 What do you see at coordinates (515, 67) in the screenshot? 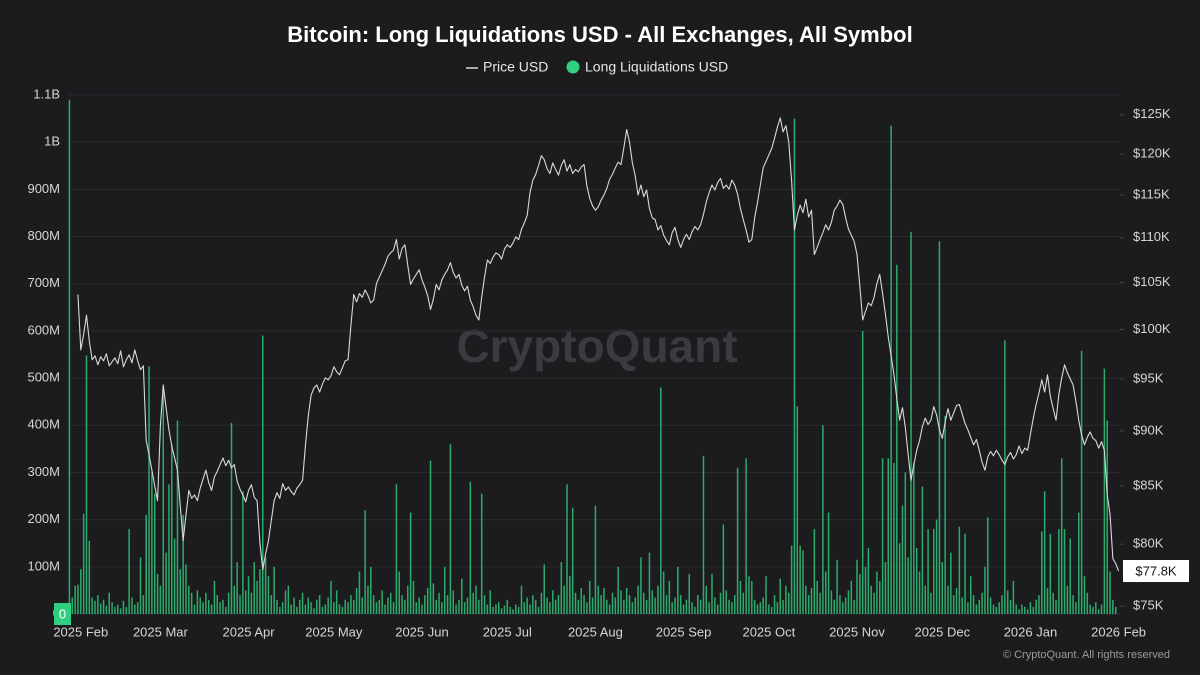
I see `legend-label: Price USD` at bounding box center [515, 67].